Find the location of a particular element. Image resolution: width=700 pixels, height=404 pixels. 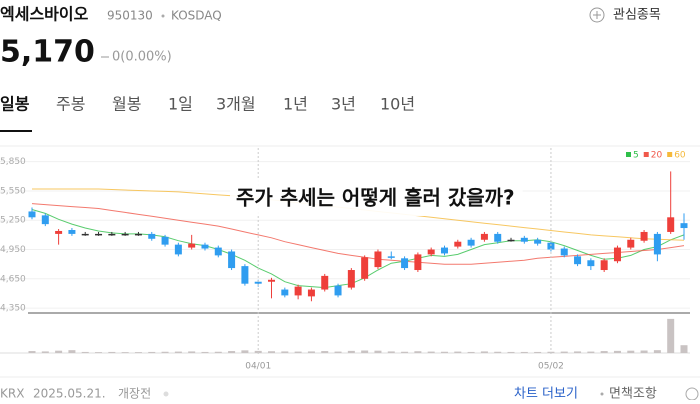

y-tick-label: 5,850 is located at coordinates (13, 162).